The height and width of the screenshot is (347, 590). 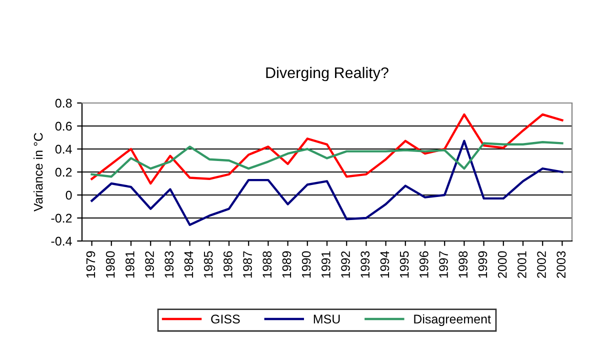 What do you see at coordinates (541, 264) in the screenshot?
I see `x-tick-label: 2002` at bounding box center [541, 264].